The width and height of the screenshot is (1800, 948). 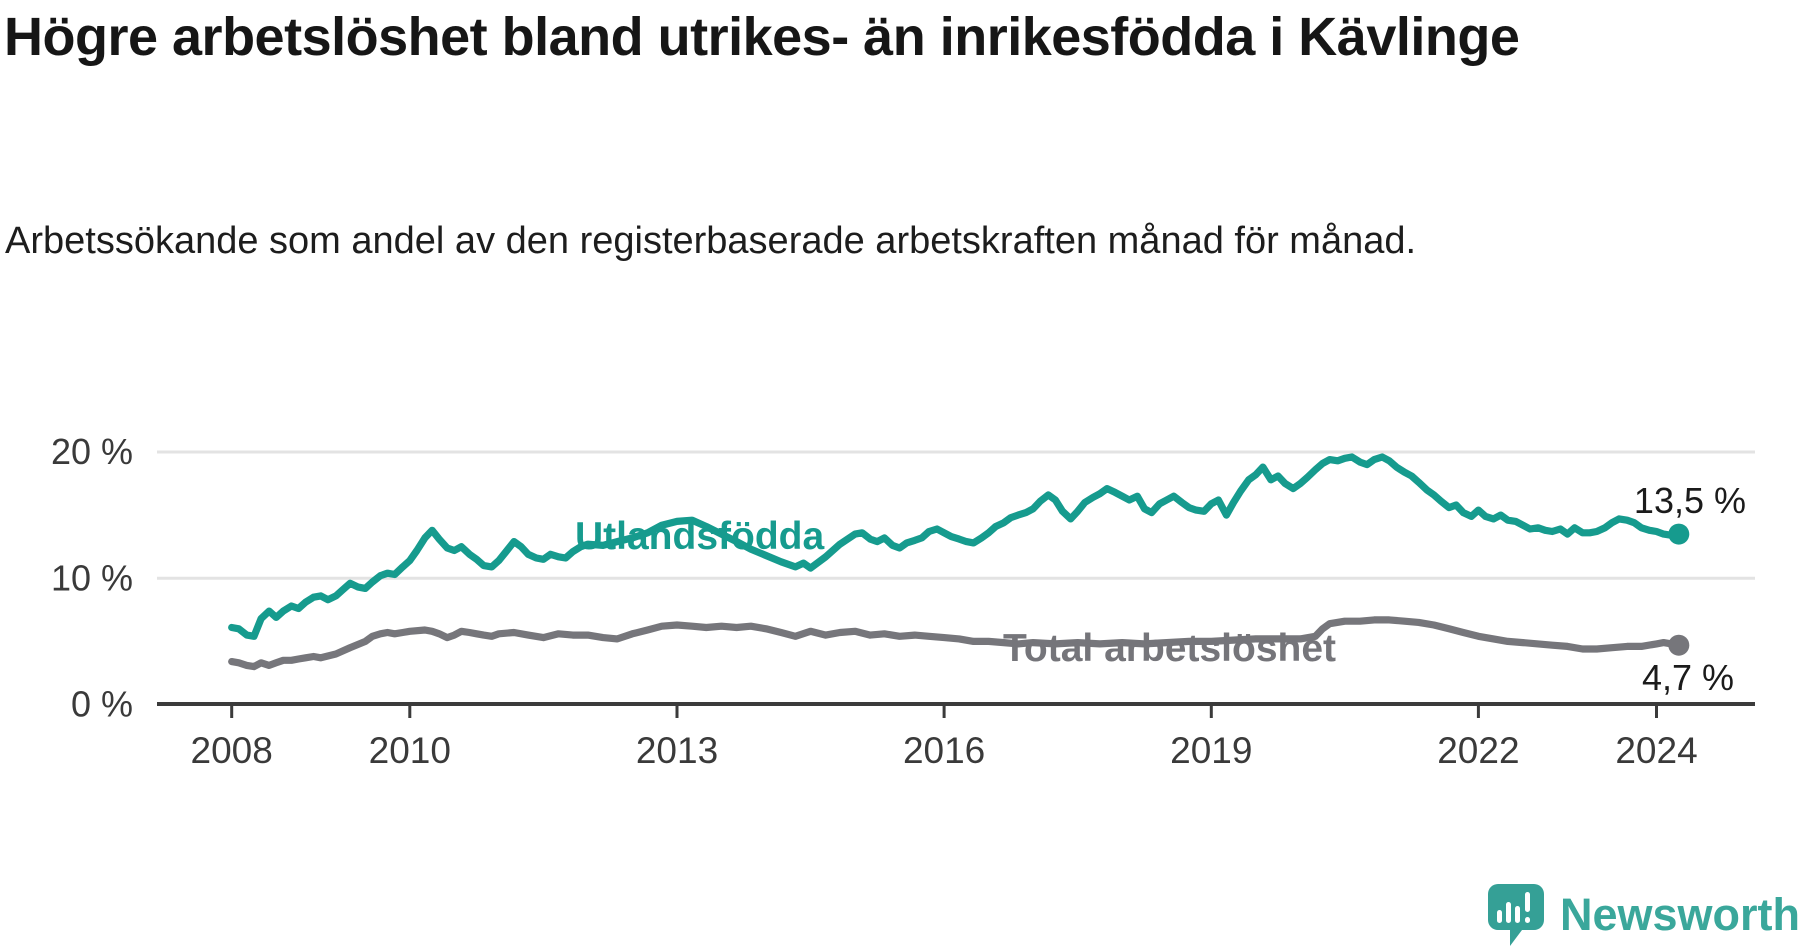 What do you see at coordinates (1680, 914) in the screenshot?
I see `logo-wordmark: Newsworthy` at bounding box center [1680, 914].